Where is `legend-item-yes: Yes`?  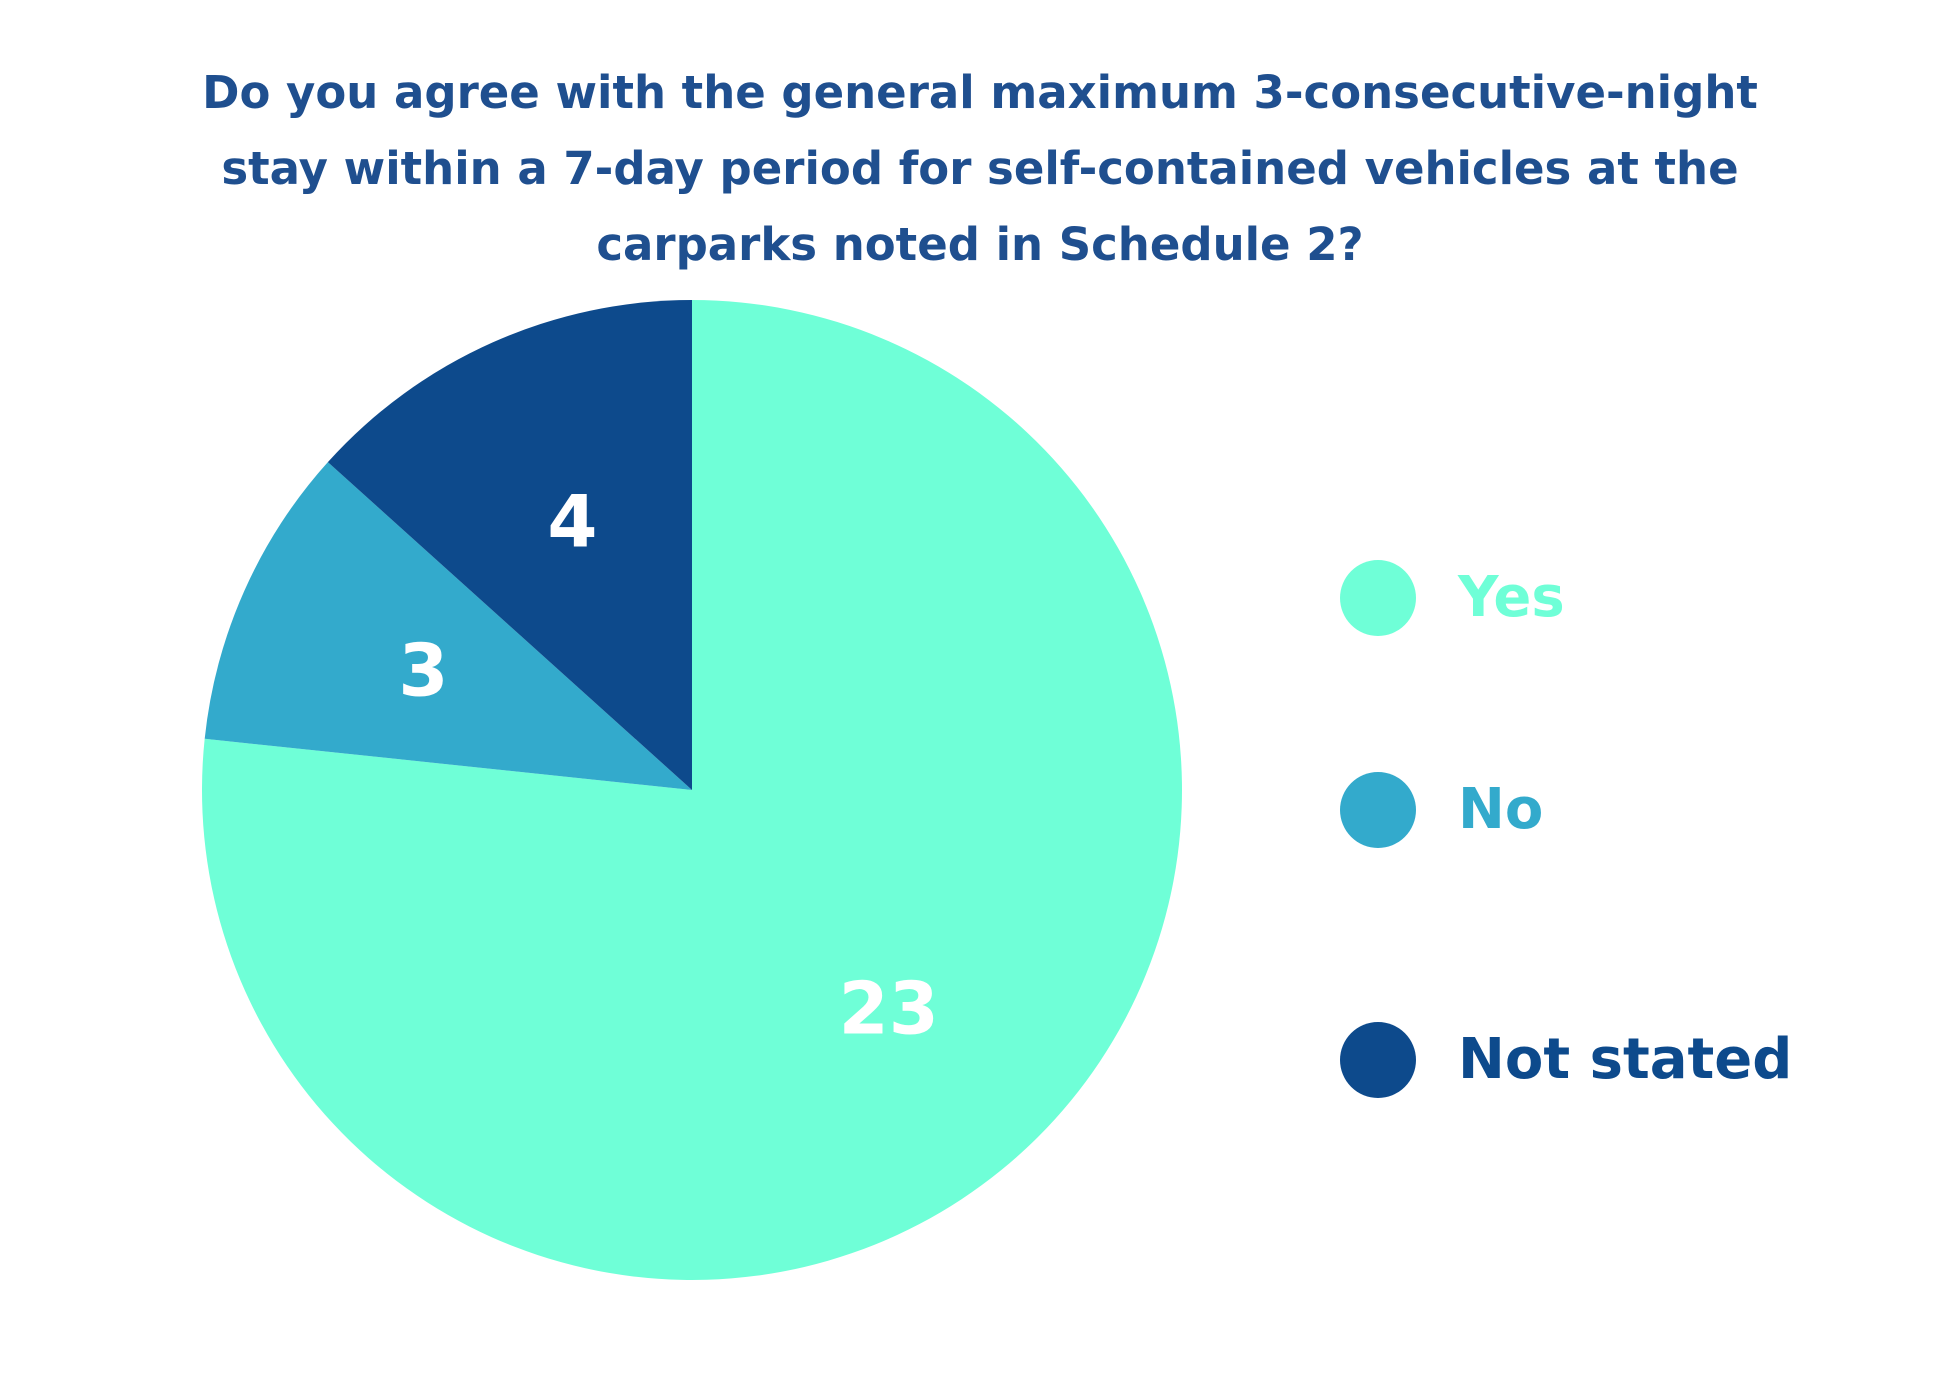
legend-item-yes: Yes is located at coordinates (1452, 598).